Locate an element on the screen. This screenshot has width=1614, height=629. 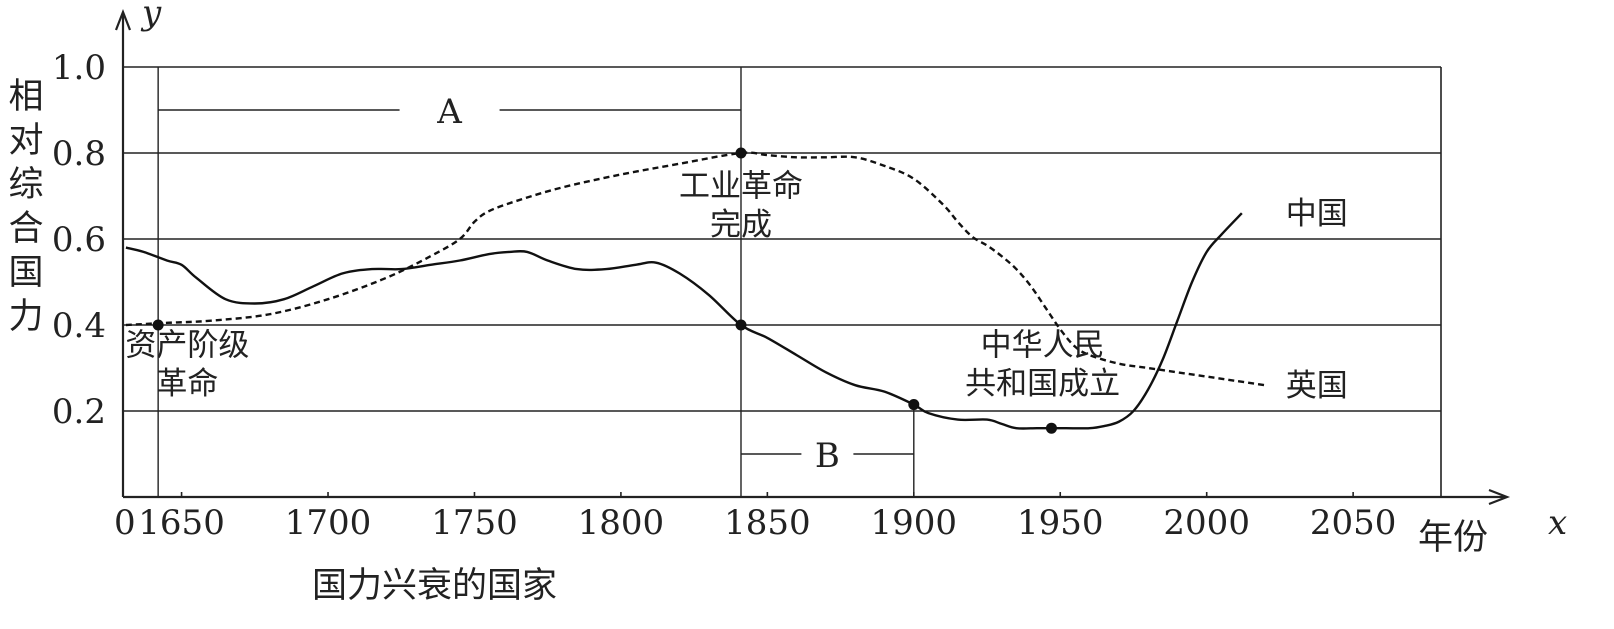
annotation-7: 英国 is located at coordinates (1317, 386).